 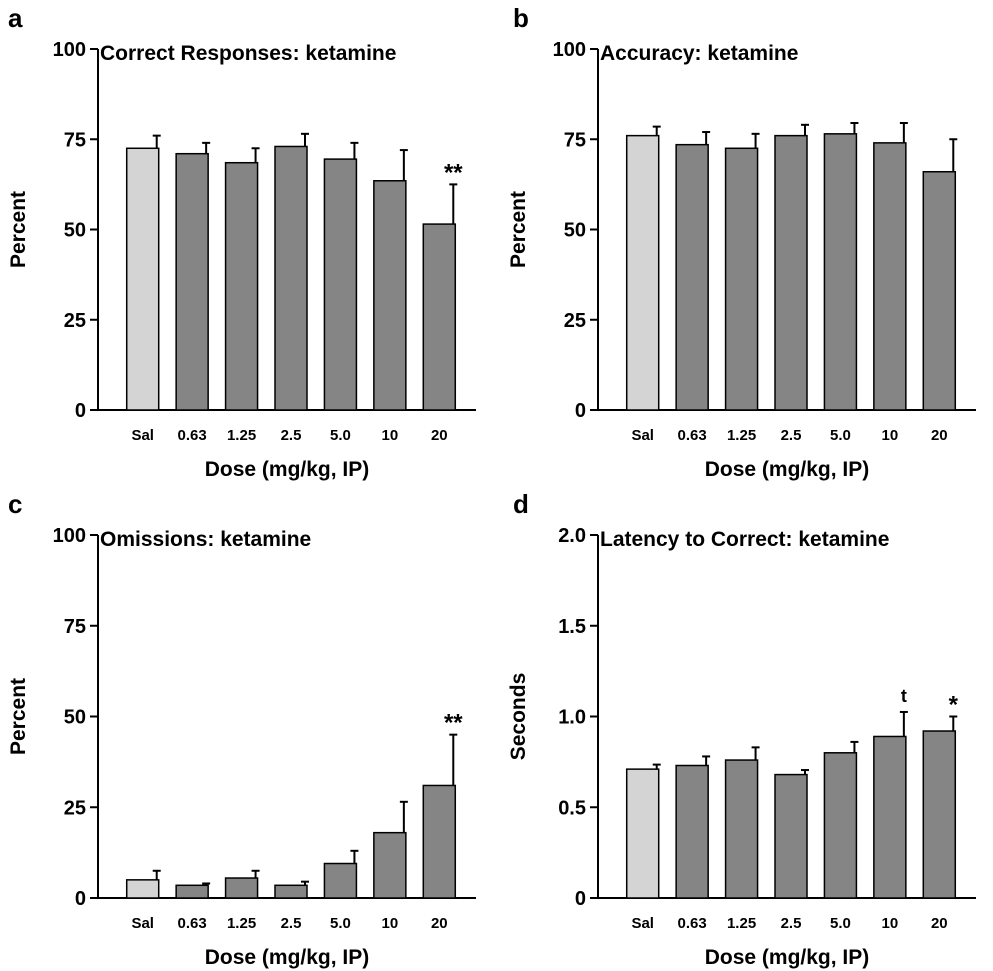 What do you see at coordinates (699, 53) in the screenshot?
I see `chart-title: Accuracy: ketamine` at bounding box center [699, 53].